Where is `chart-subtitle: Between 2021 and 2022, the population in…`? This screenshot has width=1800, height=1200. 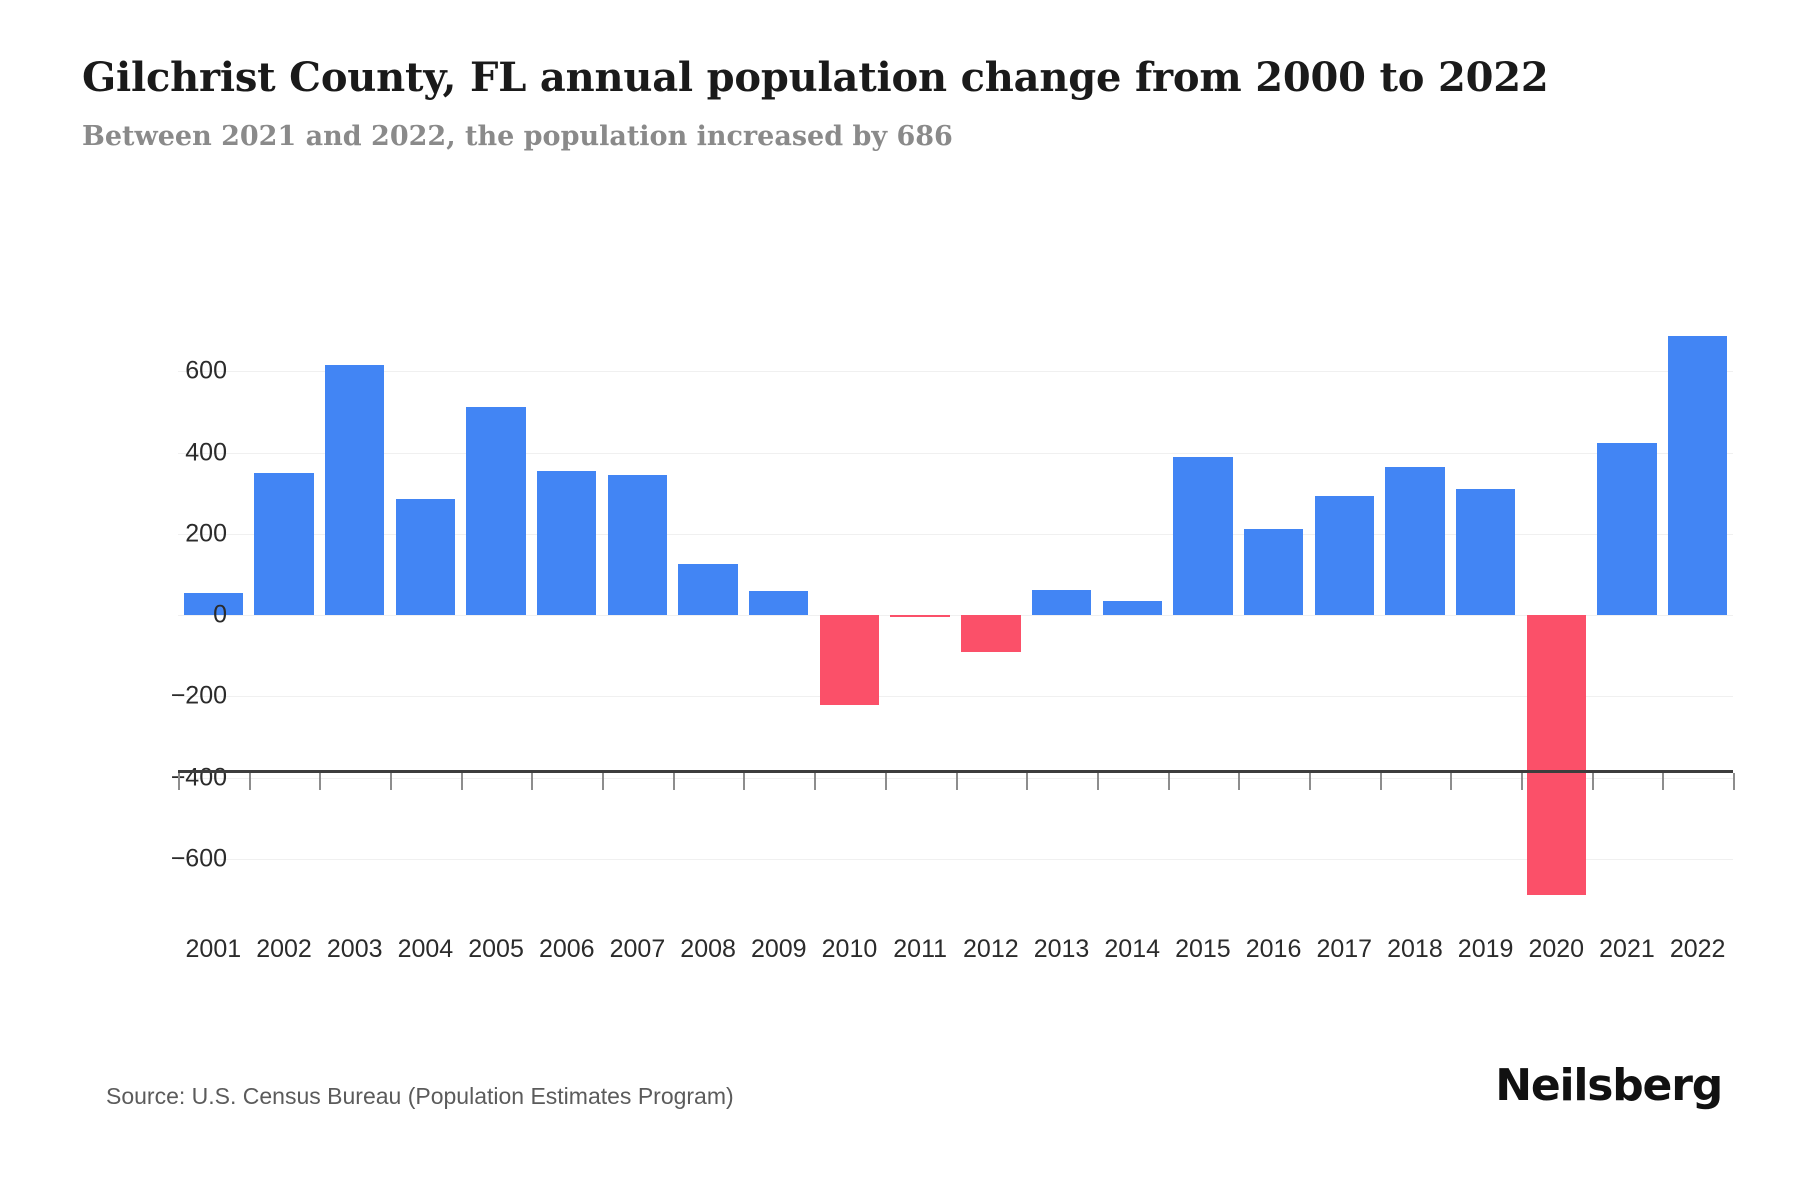 chart-subtitle: Between 2021 and 2022, the population in… is located at coordinates (517, 136).